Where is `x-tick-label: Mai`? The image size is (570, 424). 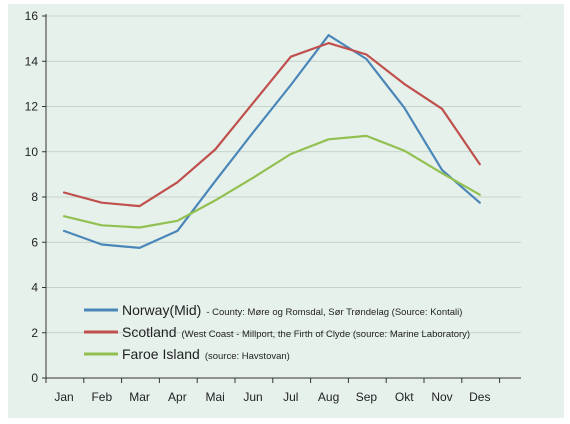
x-tick-label: Mai is located at coordinates (215, 397).